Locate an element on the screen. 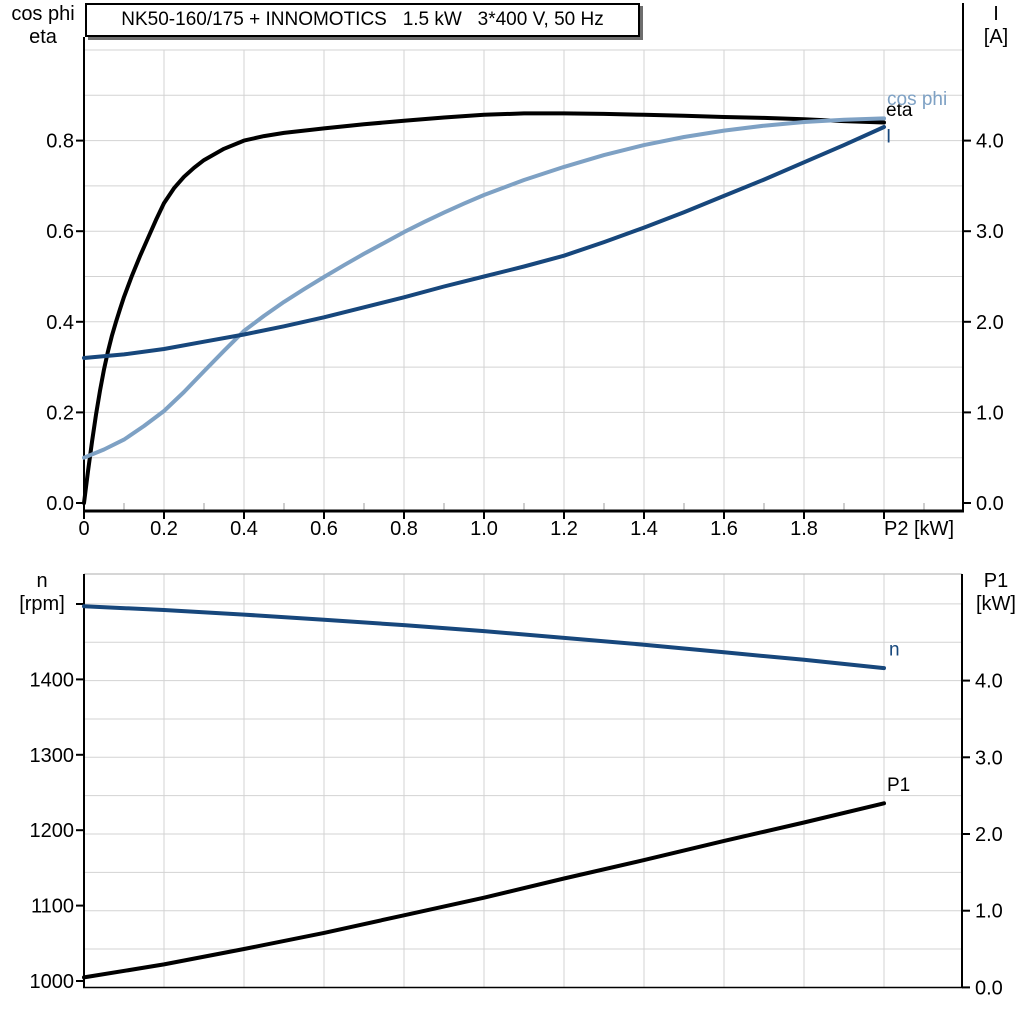  left-axis-title-line2: [rpm] is located at coordinates (42, 604).